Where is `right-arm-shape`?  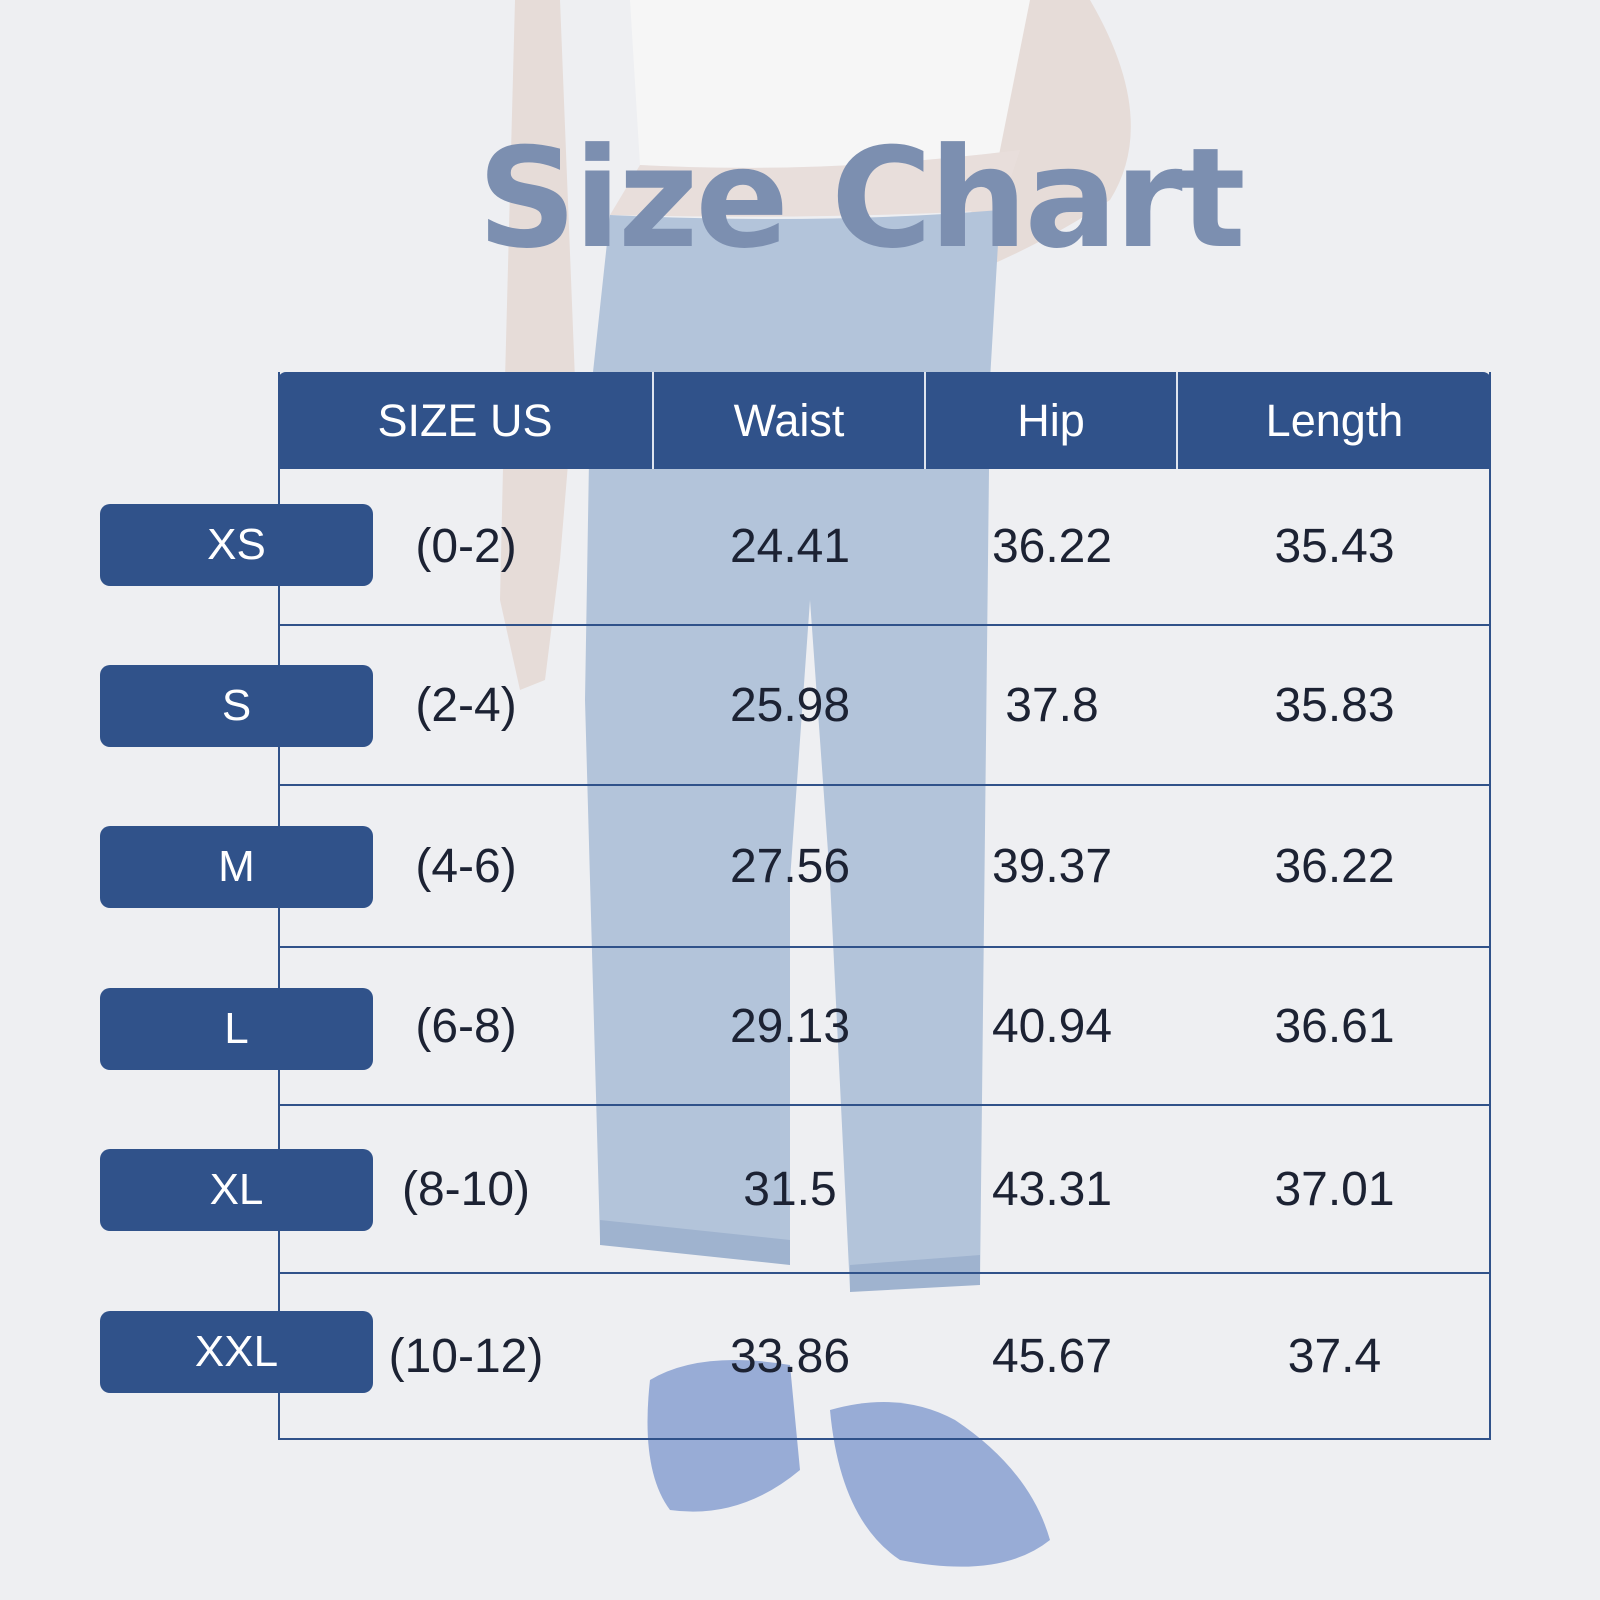 right-arm-shape is located at coordinates (965, 170).